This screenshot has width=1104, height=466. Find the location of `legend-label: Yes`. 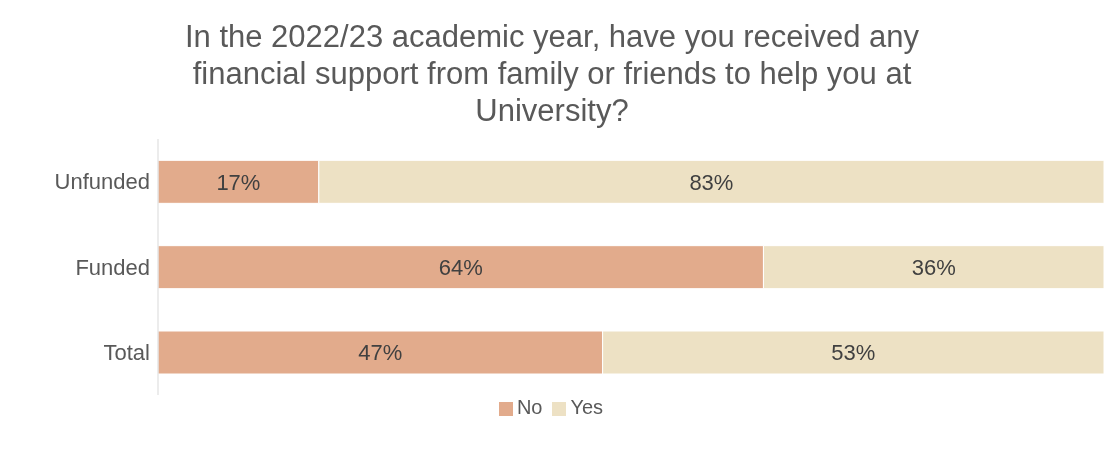

legend-label: Yes is located at coordinates (587, 407).